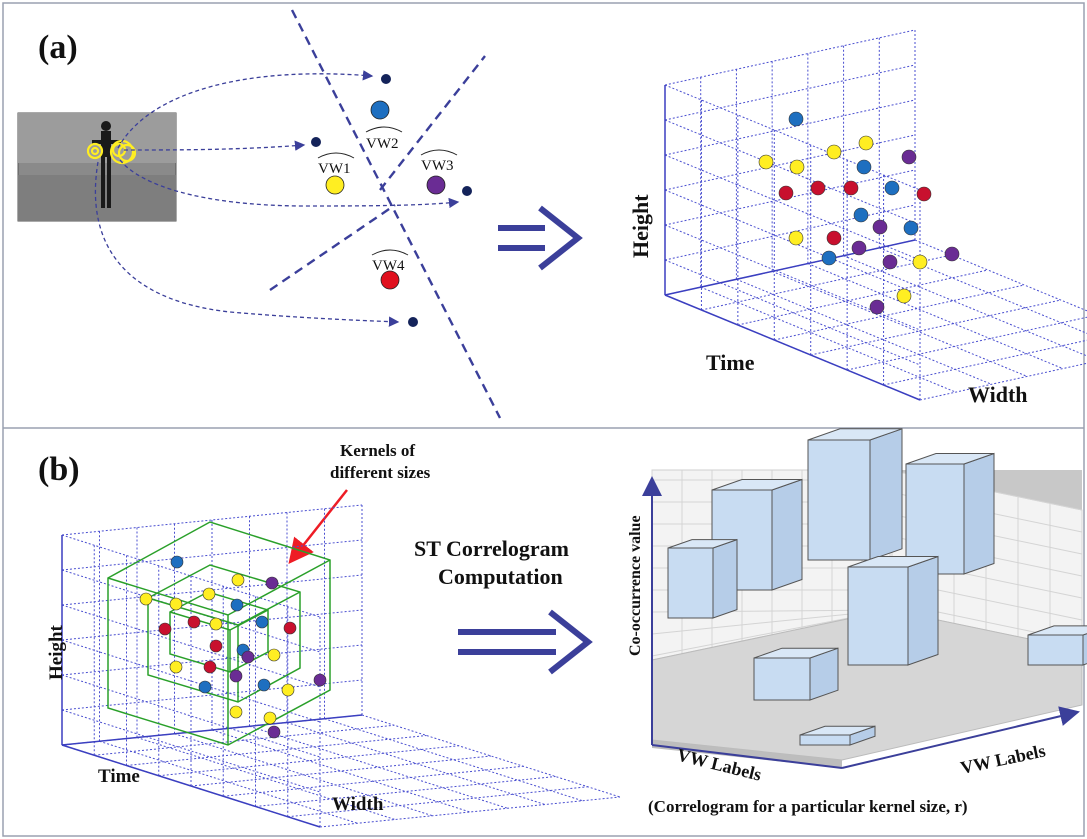 The image size is (1087, 839). Describe the element at coordinates (540, 238) in the screenshot. I see `transform-arrow-a` at that location.